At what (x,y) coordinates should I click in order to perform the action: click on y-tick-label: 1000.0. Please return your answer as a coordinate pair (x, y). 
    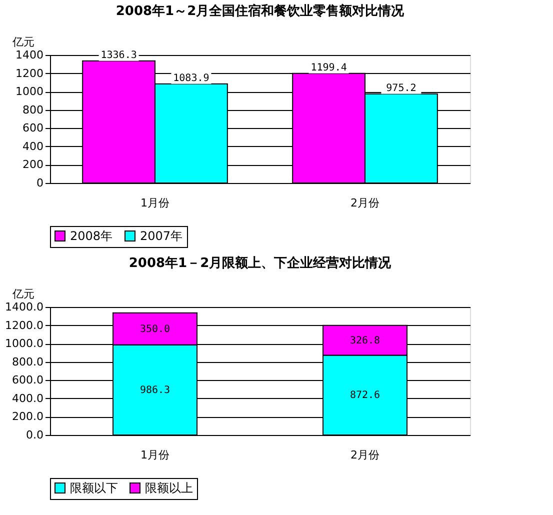
    Looking at the image, I should click on (24, 343).